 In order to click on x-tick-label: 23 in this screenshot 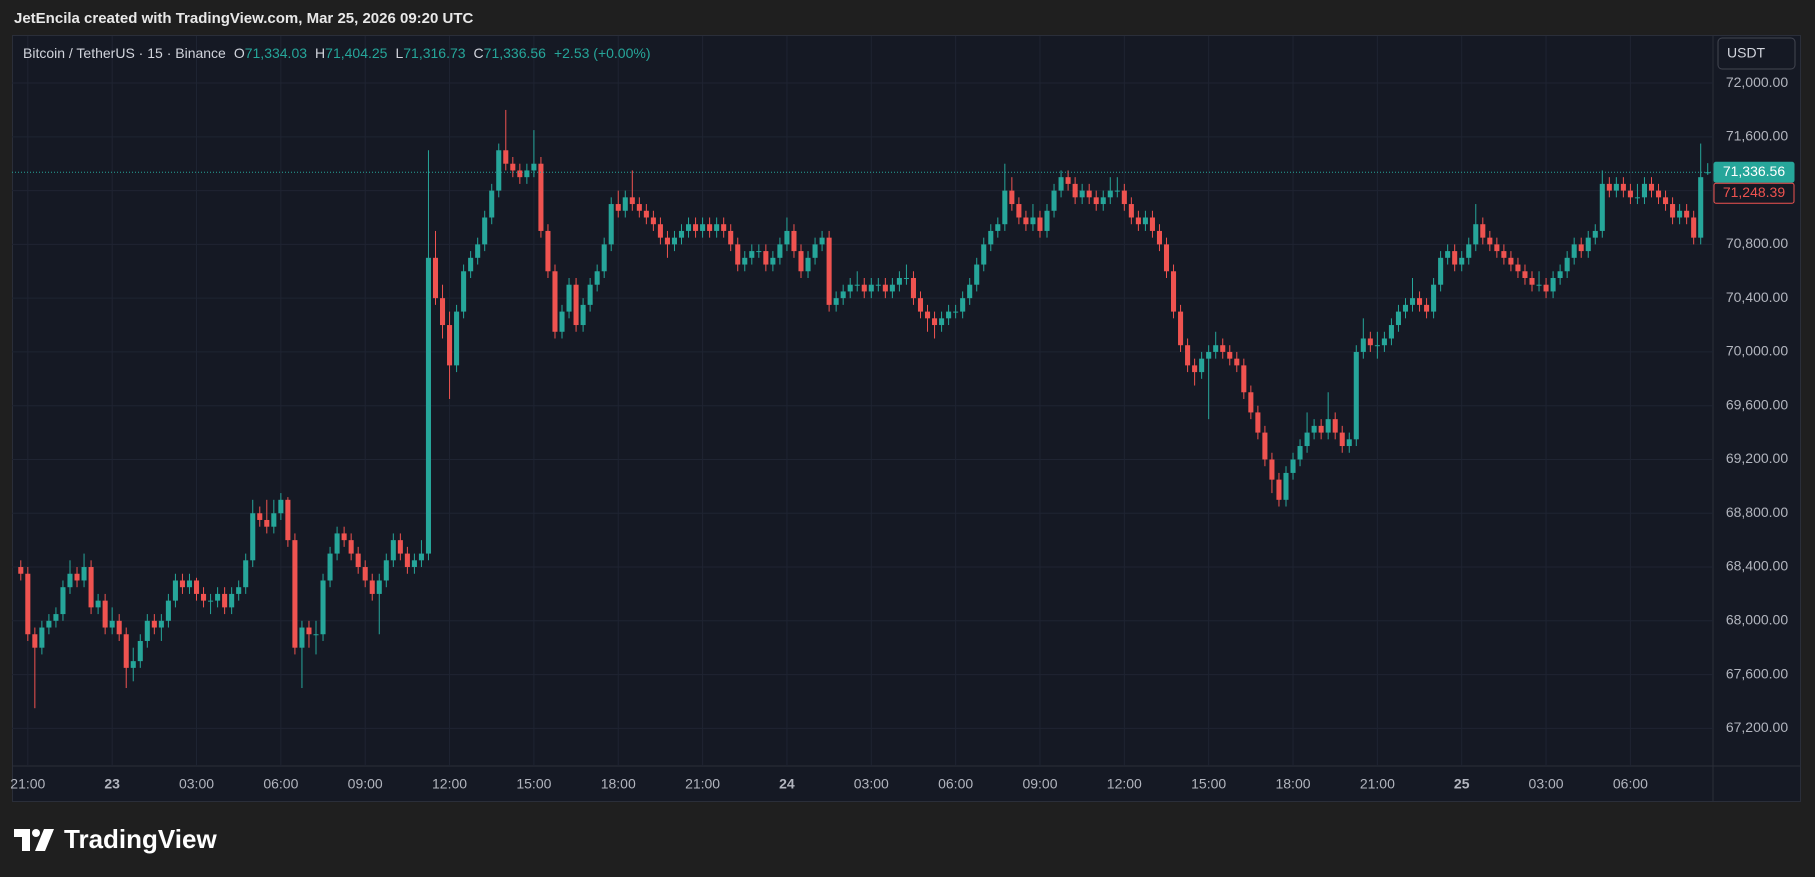, I will do `click(112, 784)`.